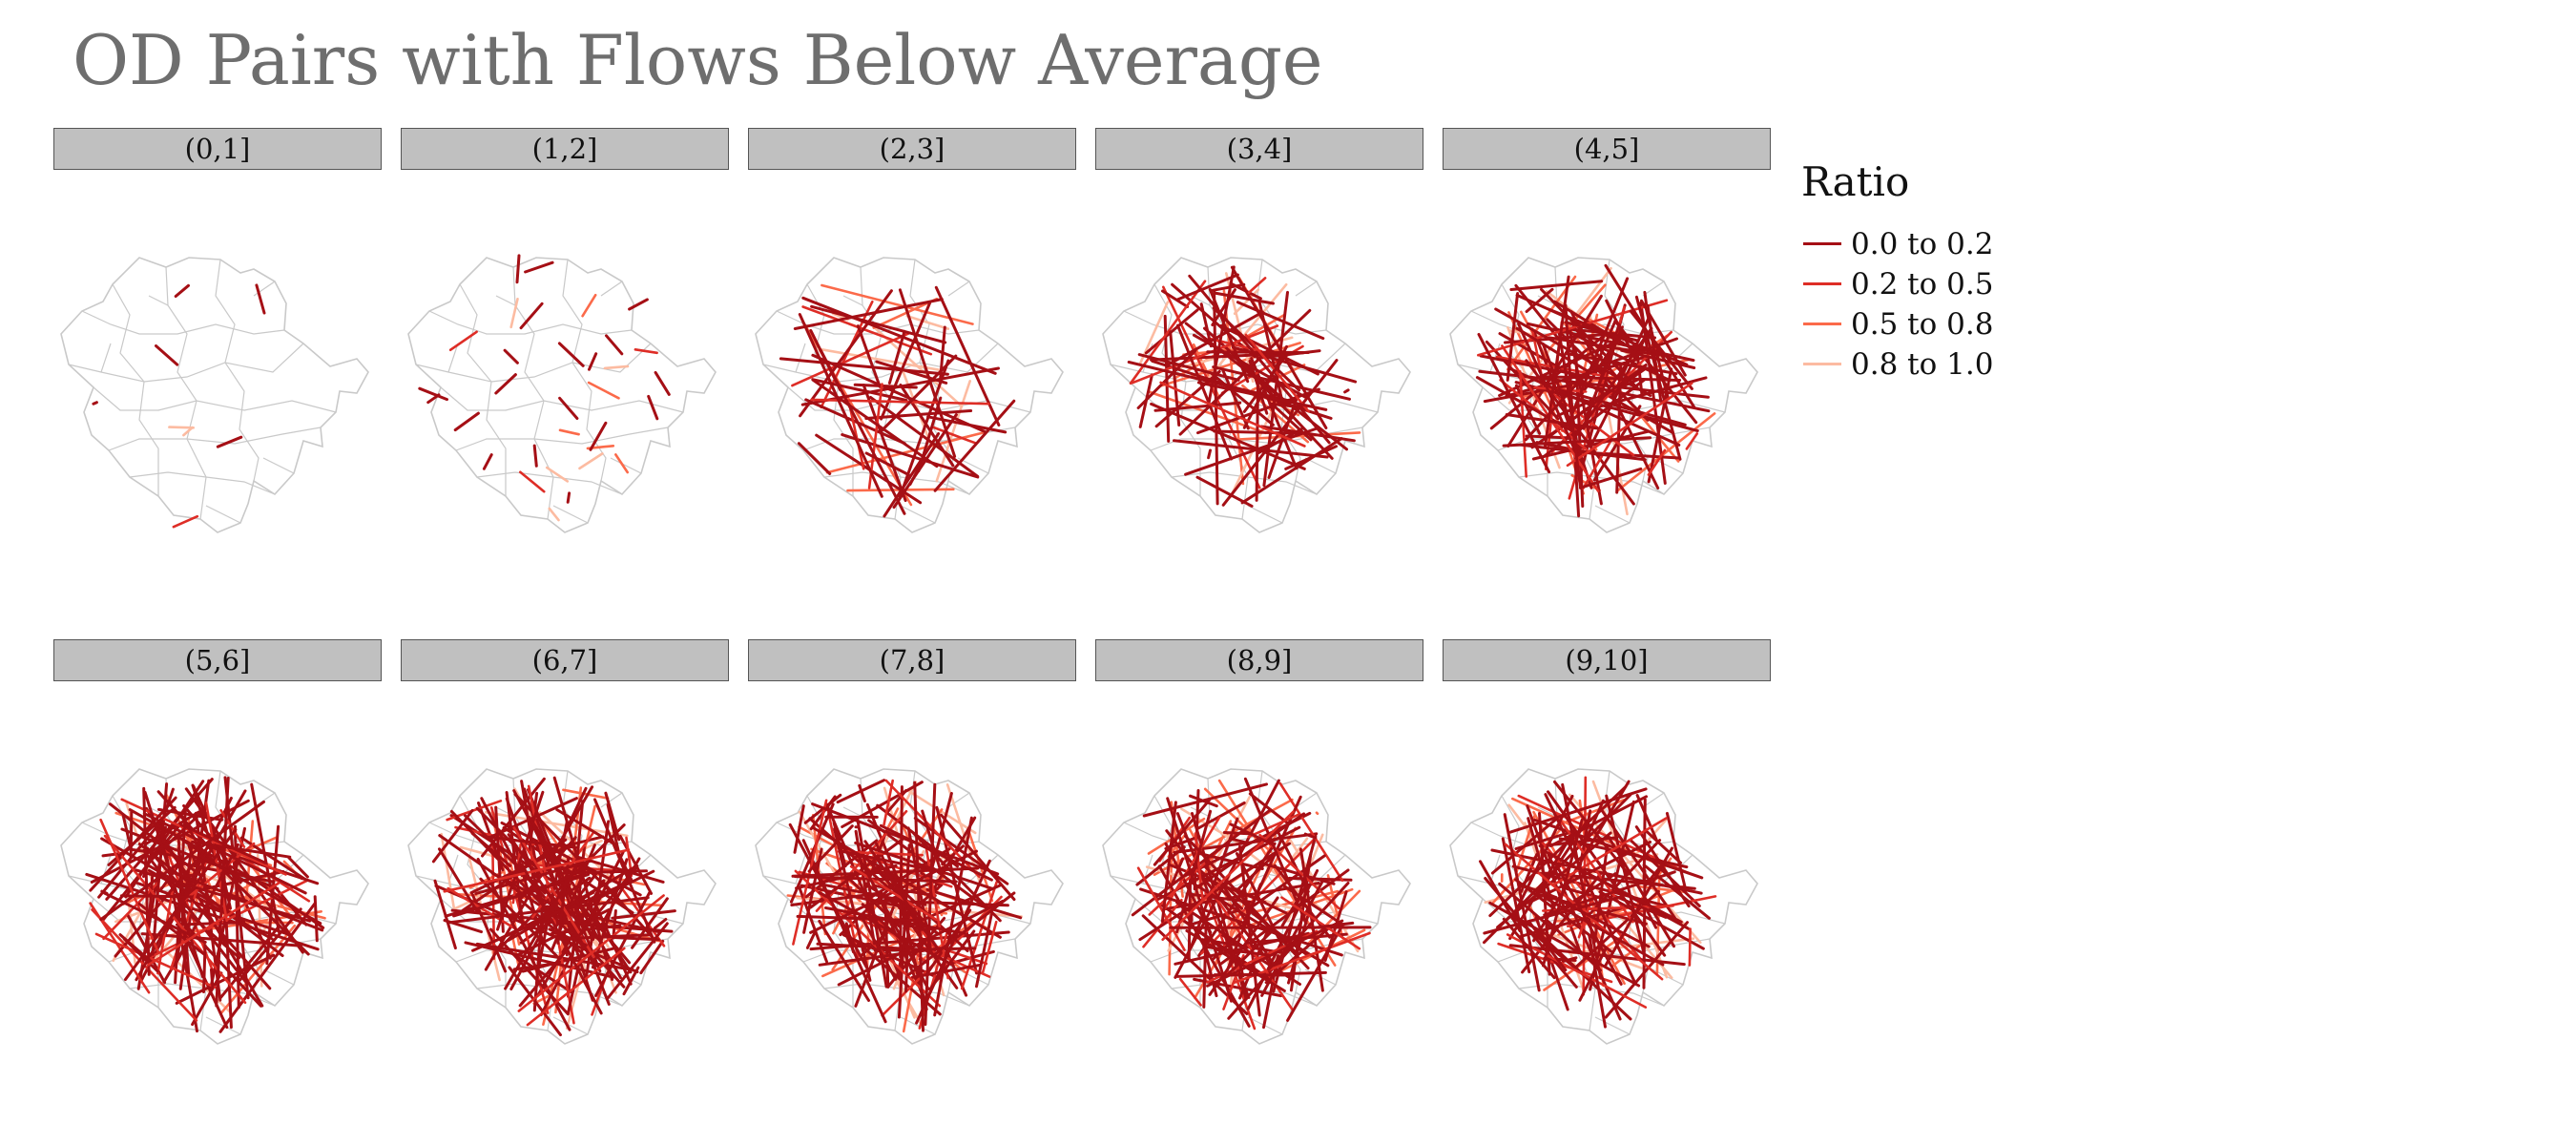 This screenshot has height=1145, width=2576. I want to click on legend-item-3: 0.8 to 1.0, so click(1897, 365).